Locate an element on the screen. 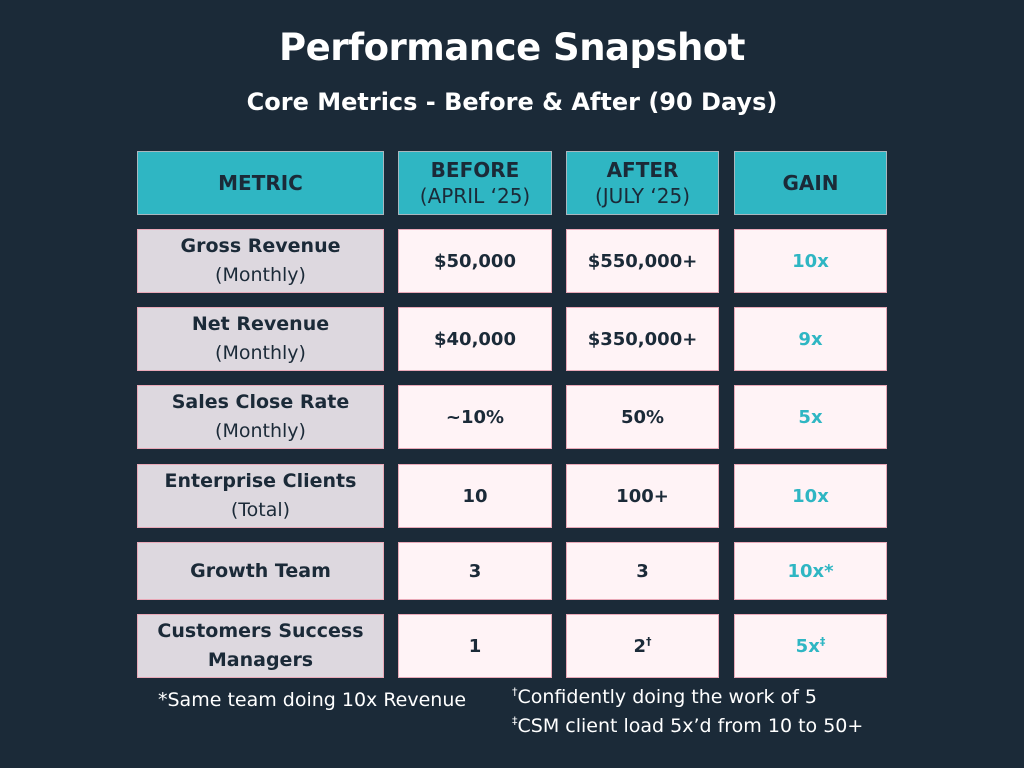 This screenshot has width=1024, height=768. before-cell: 10 is located at coordinates (475, 496).